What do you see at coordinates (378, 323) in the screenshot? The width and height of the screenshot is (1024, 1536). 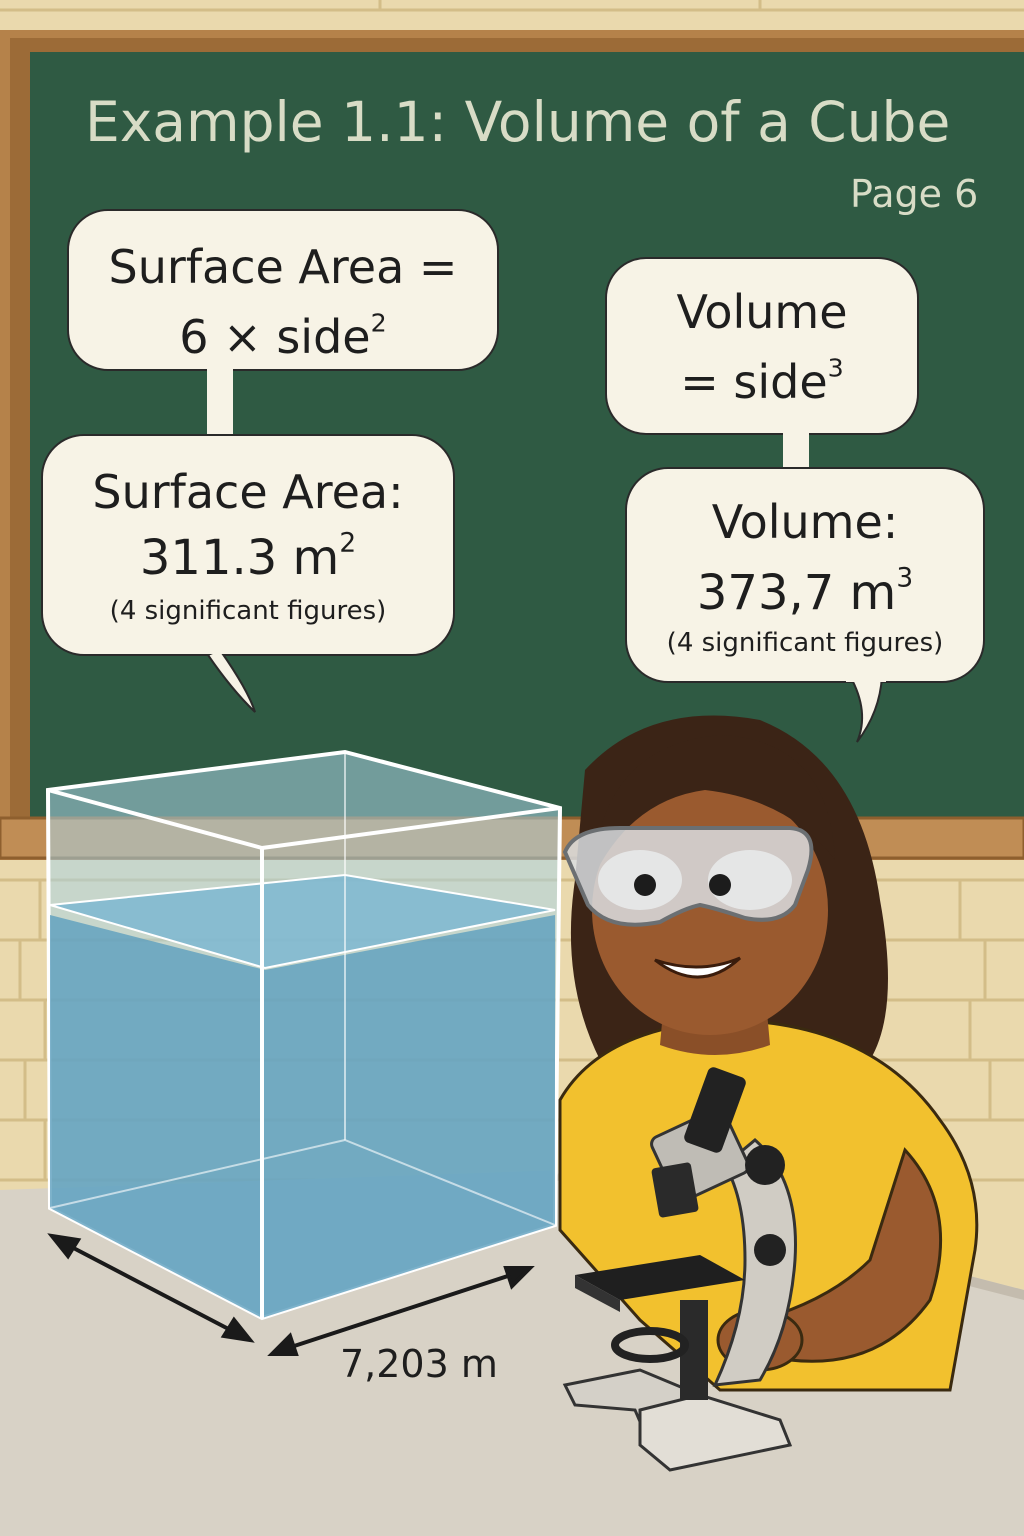 I see `sa-formula-exp: 2` at bounding box center [378, 323].